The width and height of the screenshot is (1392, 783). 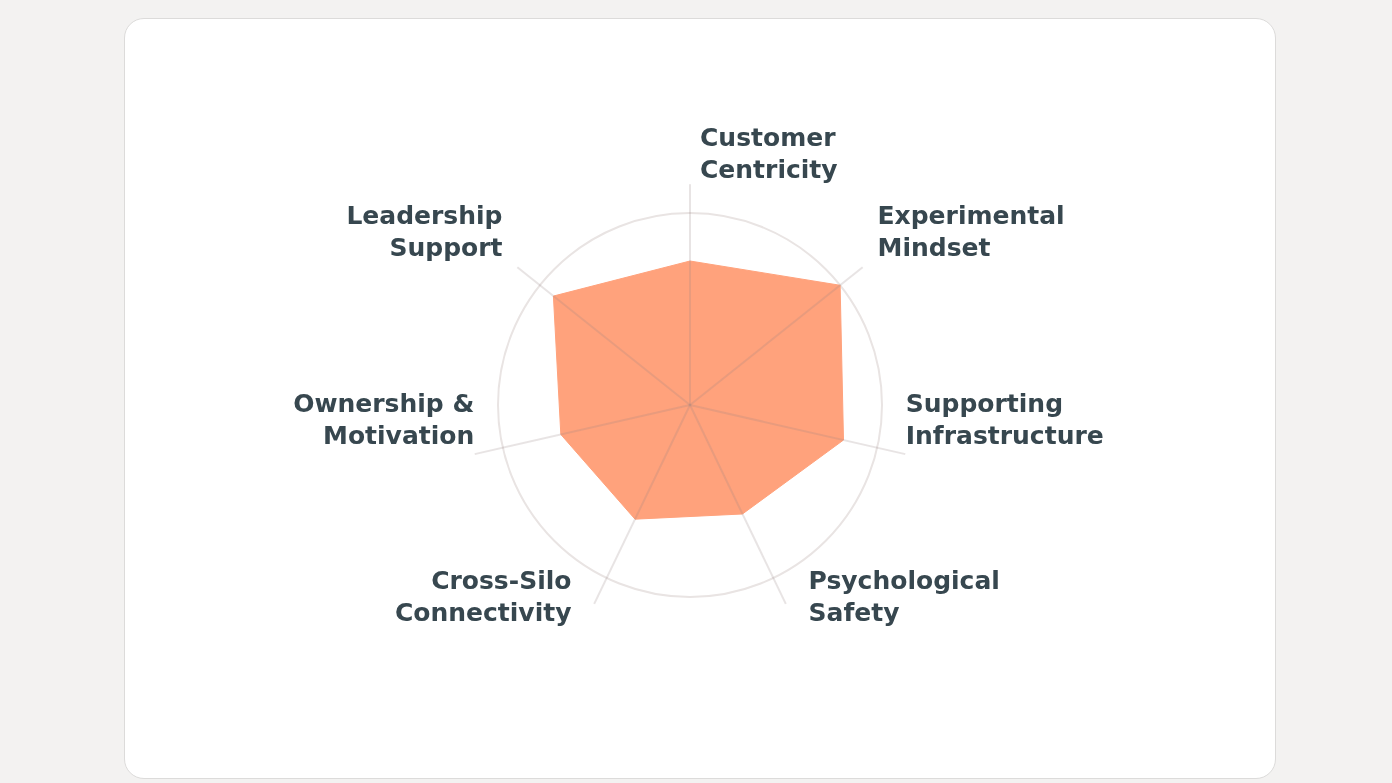 I want to click on spoke-label: Leadership Support, so click(x=424, y=232).